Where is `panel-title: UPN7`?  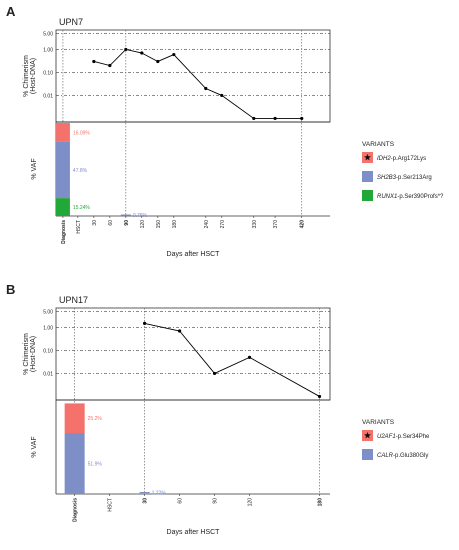
panel-title: UPN7 is located at coordinates (71, 22).